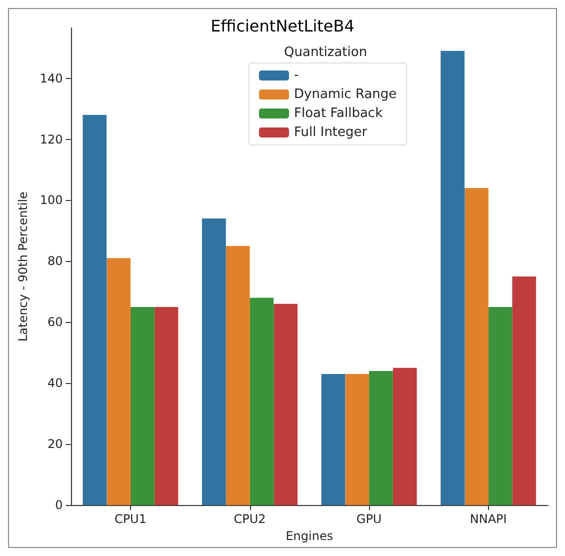 Image resolution: width=565 pixels, height=556 pixels. What do you see at coordinates (369, 519) in the screenshot?
I see `x-tick-label: GPU` at bounding box center [369, 519].